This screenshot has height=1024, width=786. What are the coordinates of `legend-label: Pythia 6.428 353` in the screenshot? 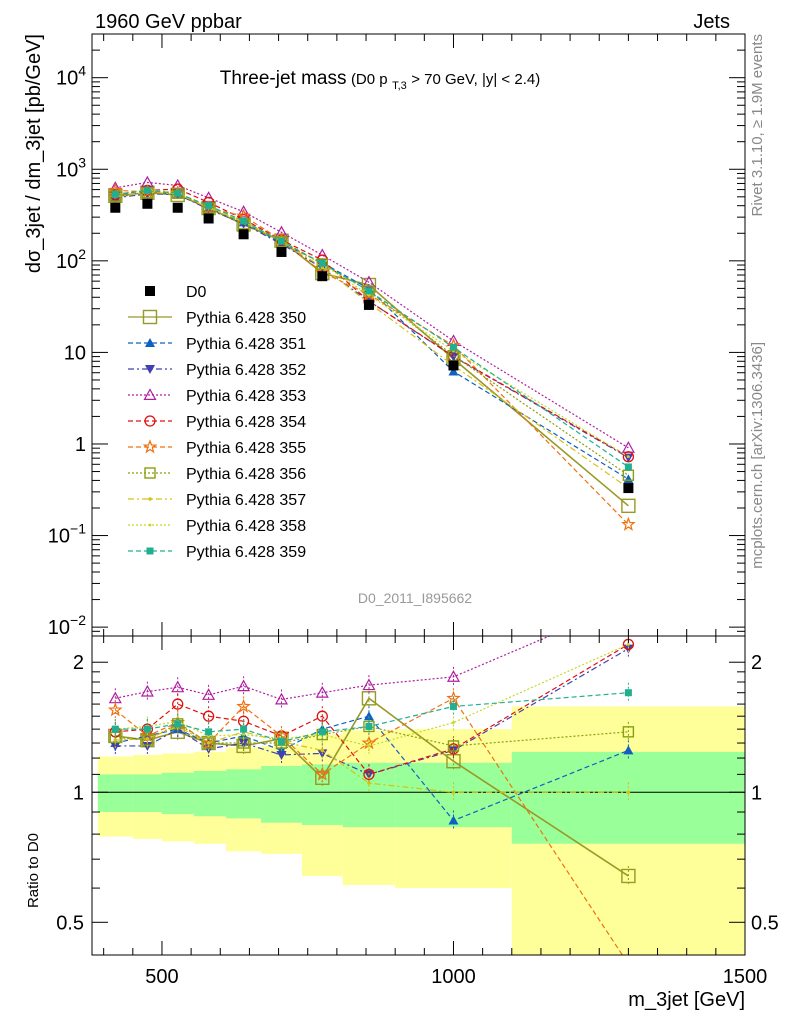 It's located at (246, 396).